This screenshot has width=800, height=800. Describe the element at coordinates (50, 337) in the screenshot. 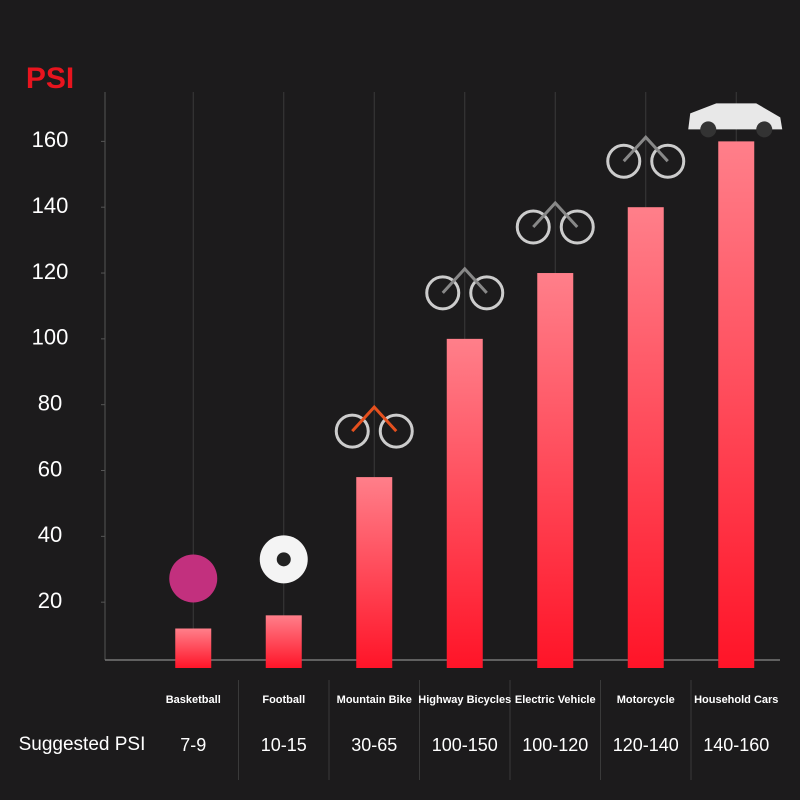

I see `y-tick-label: 100` at that location.